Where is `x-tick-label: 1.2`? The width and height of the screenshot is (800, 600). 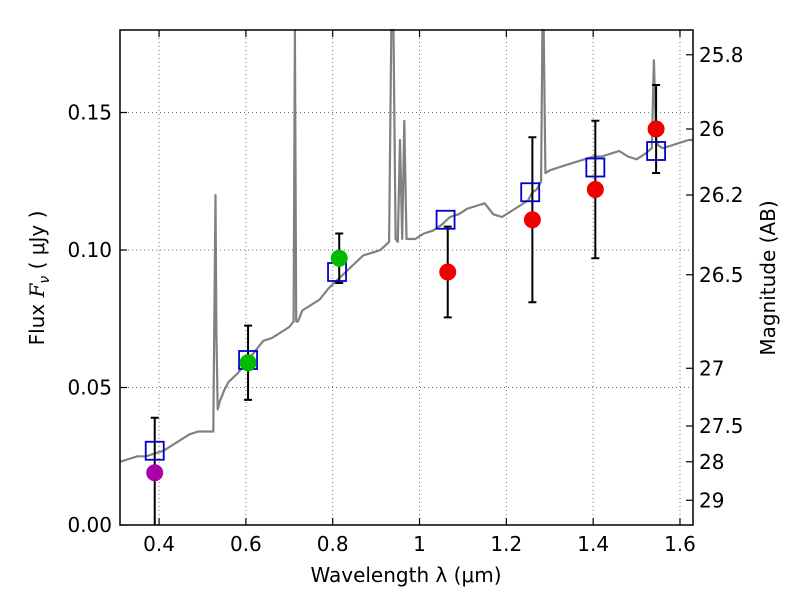
x-tick-label: 1.2 is located at coordinates (506, 544).